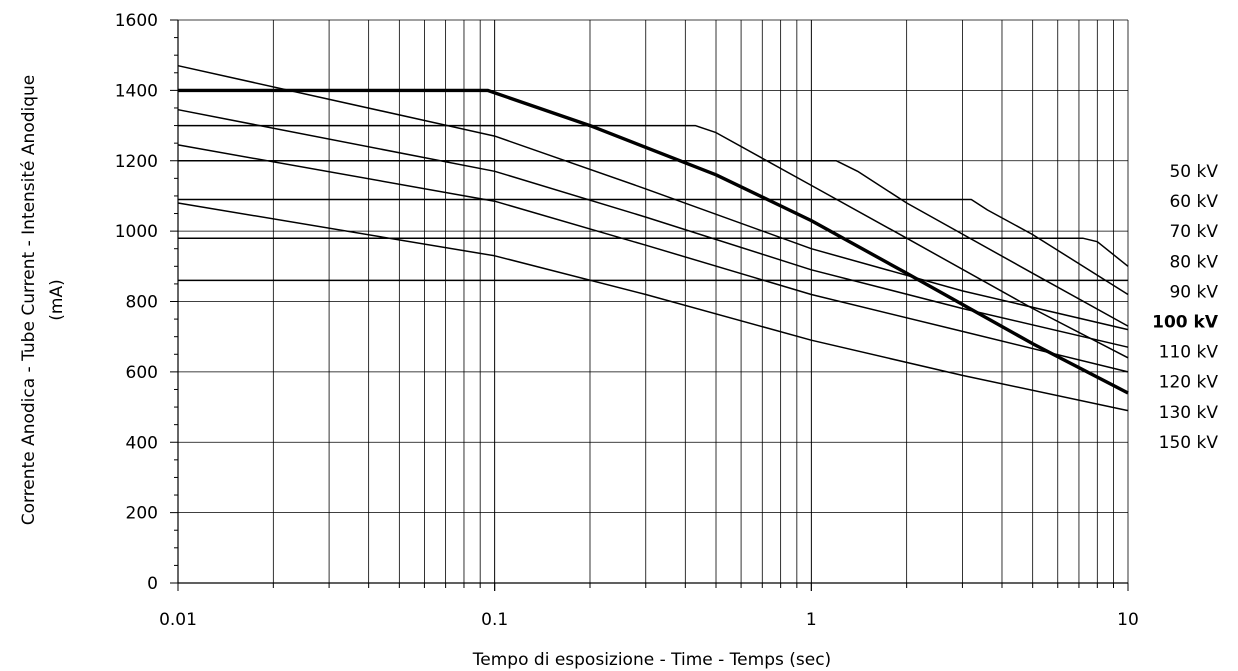 The image size is (1238, 671). Describe the element at coordinates (811, 620) in the screenshot. I see `x-tick-label: 1` at that location.